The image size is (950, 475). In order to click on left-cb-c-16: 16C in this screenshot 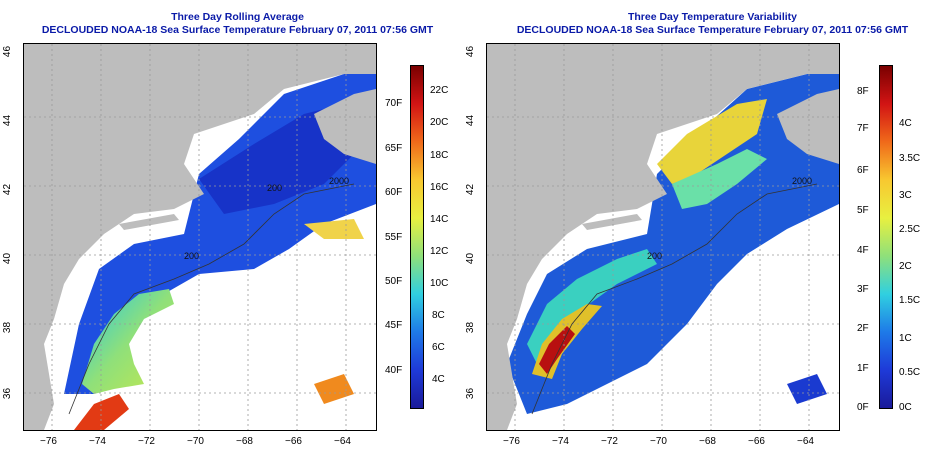, I will do `click(439, 187)`.